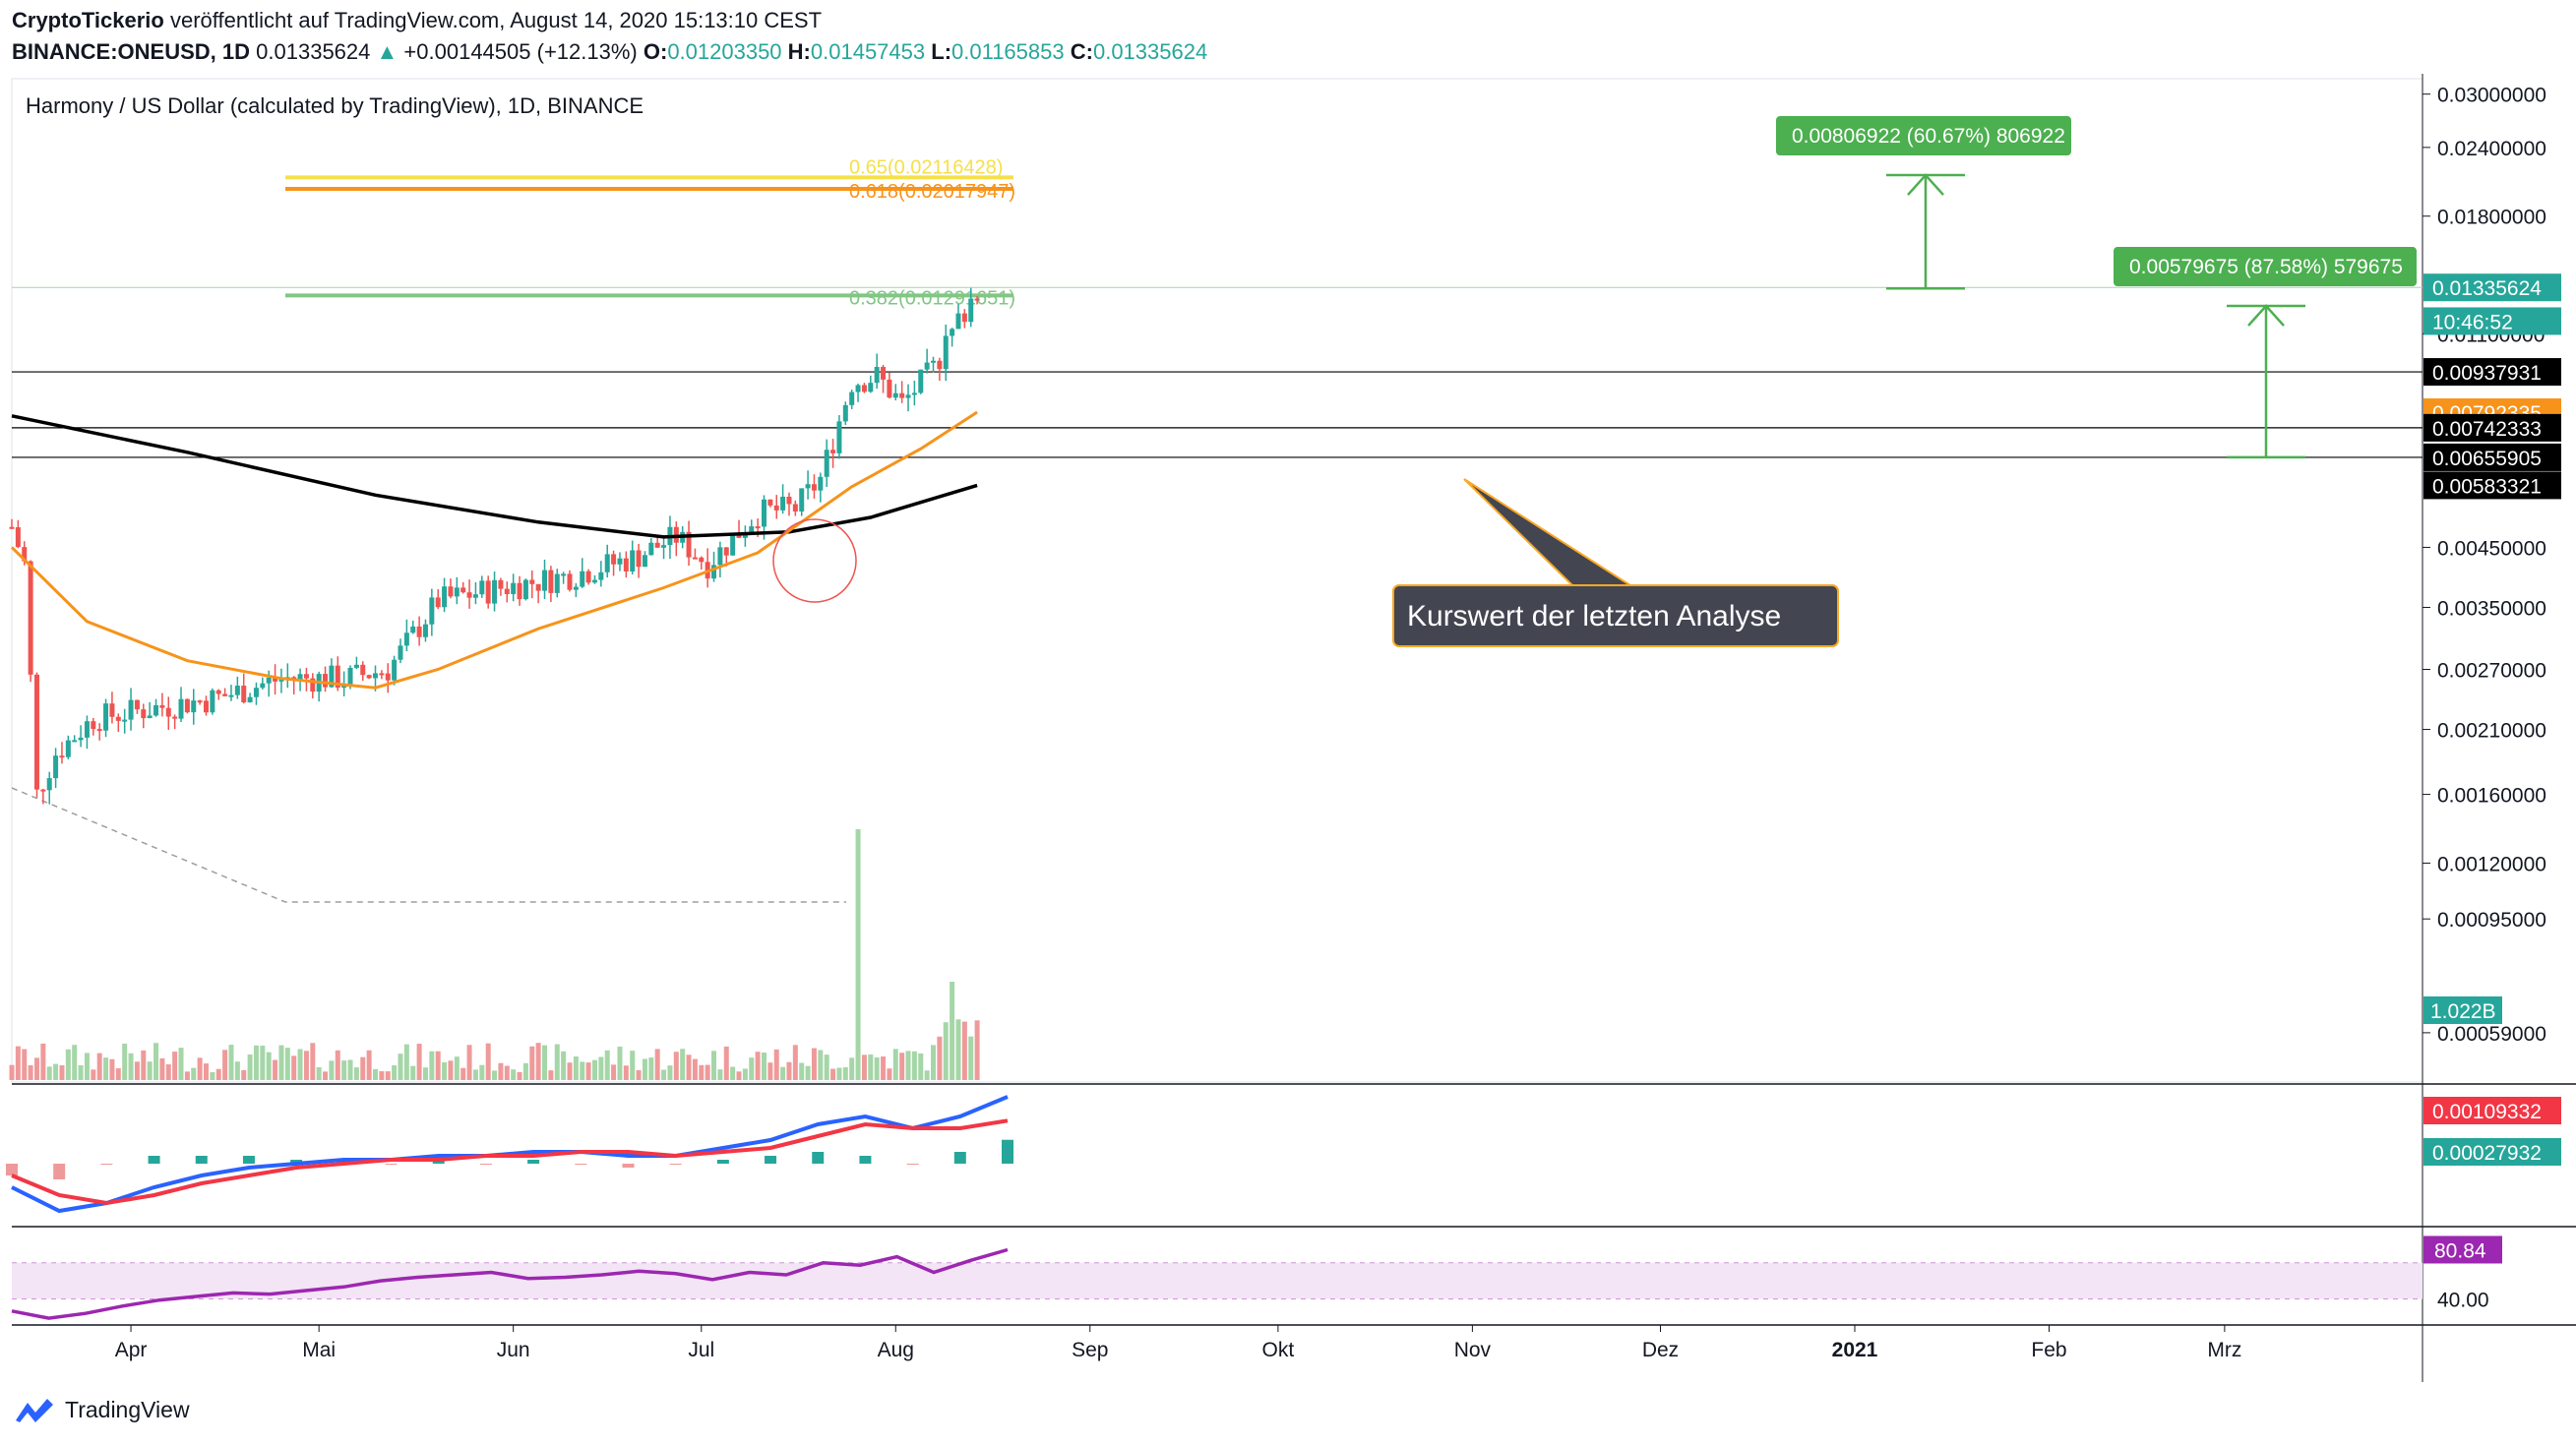  Describe the element at coordinates (2265, 267) in the screenshot. I see `target-label-box` at that location.